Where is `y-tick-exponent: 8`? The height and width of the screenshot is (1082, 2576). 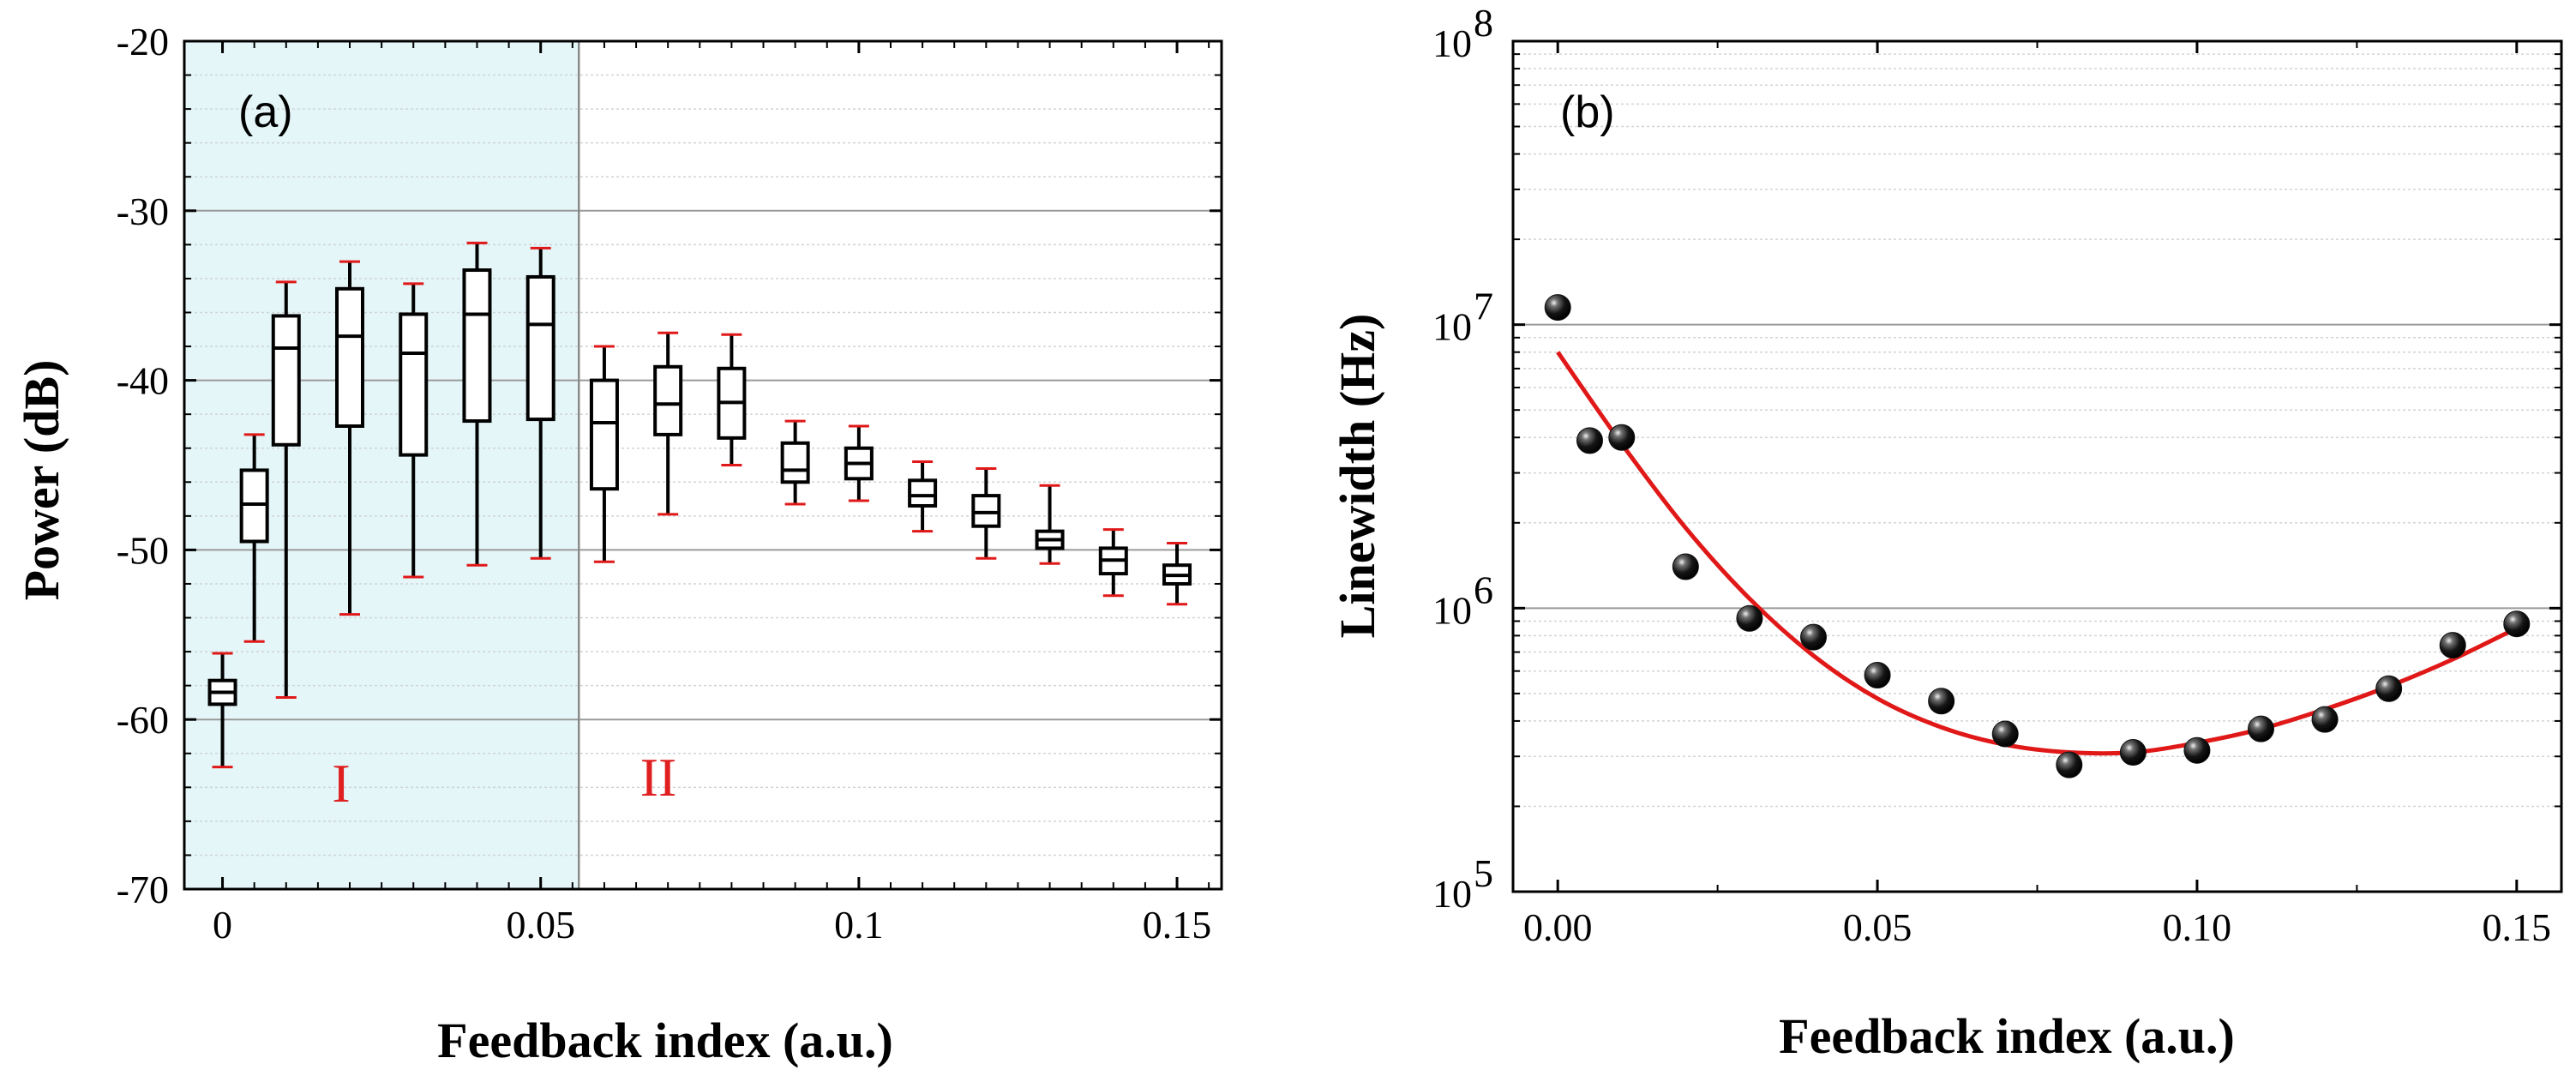
y-tick-exponent: 8 is located at coordinates (1483, 23).